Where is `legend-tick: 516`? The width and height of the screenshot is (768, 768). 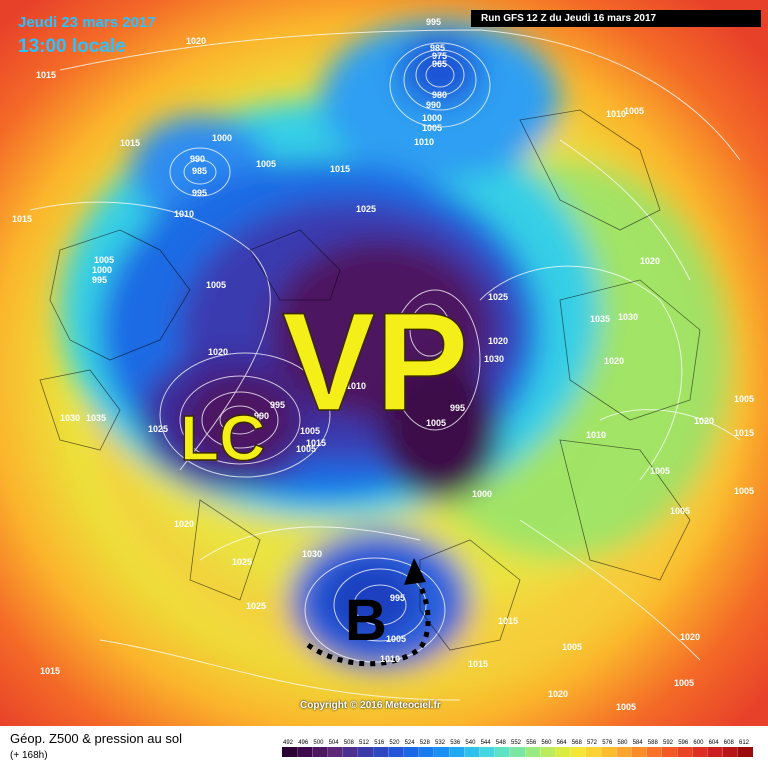 legend-tick: 516 is located at coordinates (379, 743).